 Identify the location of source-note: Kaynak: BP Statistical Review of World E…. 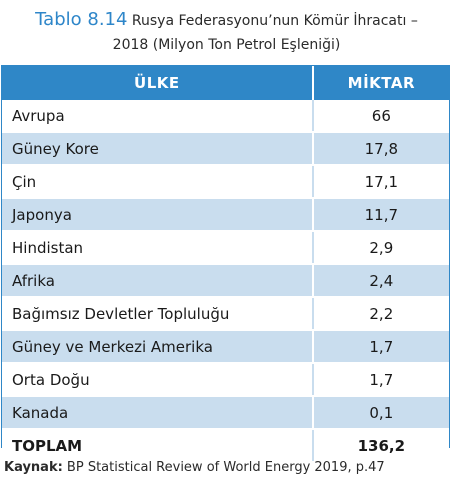
(228, 468).